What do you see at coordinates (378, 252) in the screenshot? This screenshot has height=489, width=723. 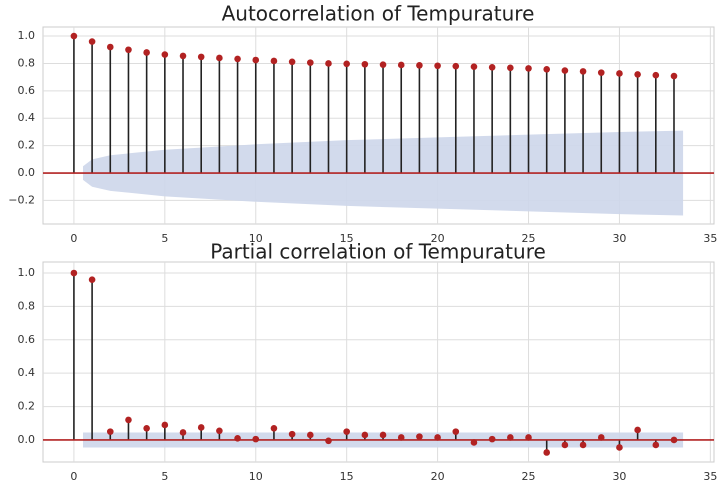 I see `chart-title: Partial correlation of Tempurature` at bounding box center [378, 252].